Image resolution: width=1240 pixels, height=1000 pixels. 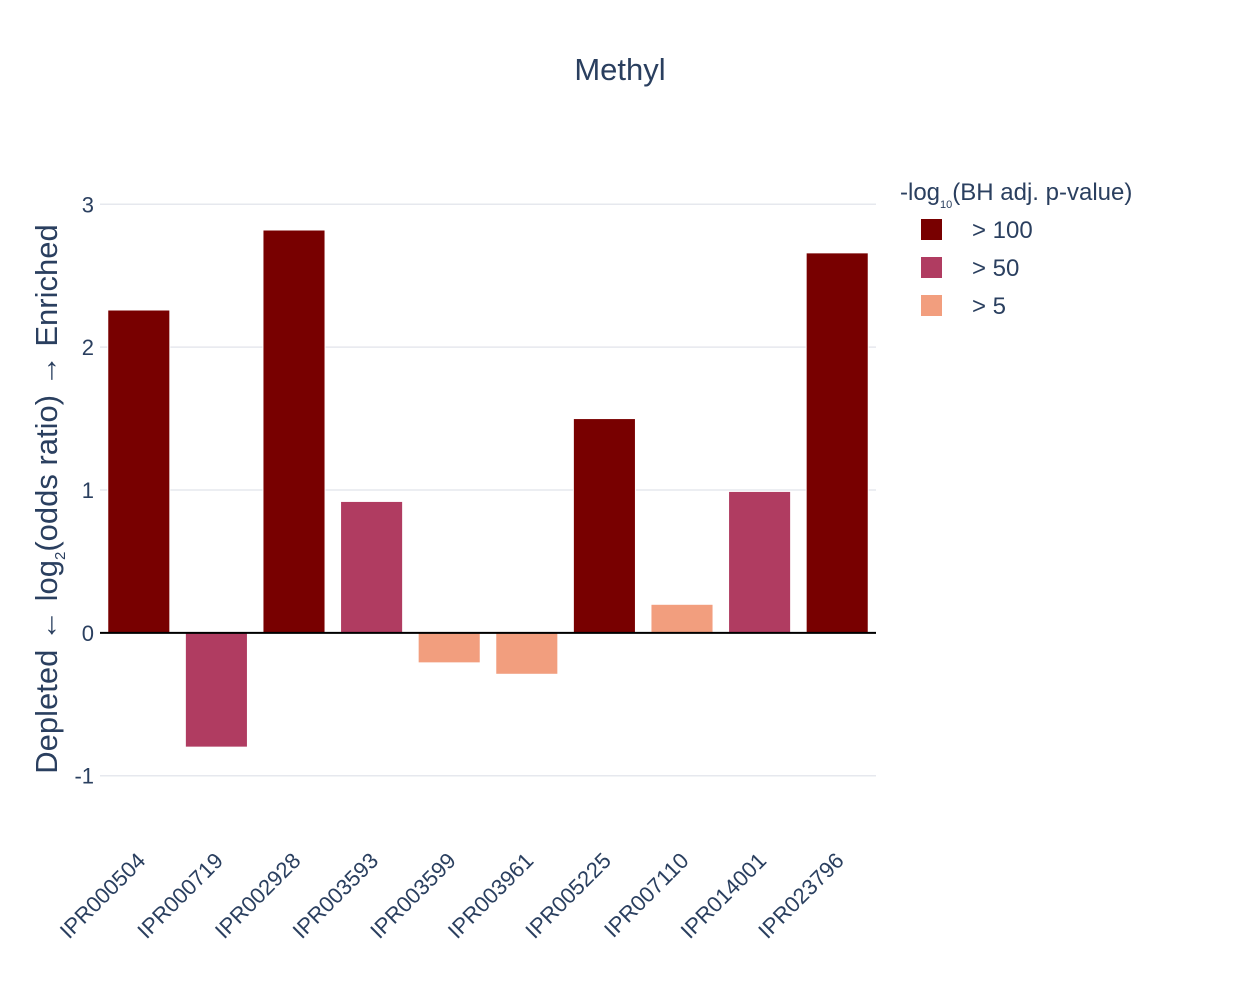 I want to click on legend-title-left: -log, so click(x=920, y=192).